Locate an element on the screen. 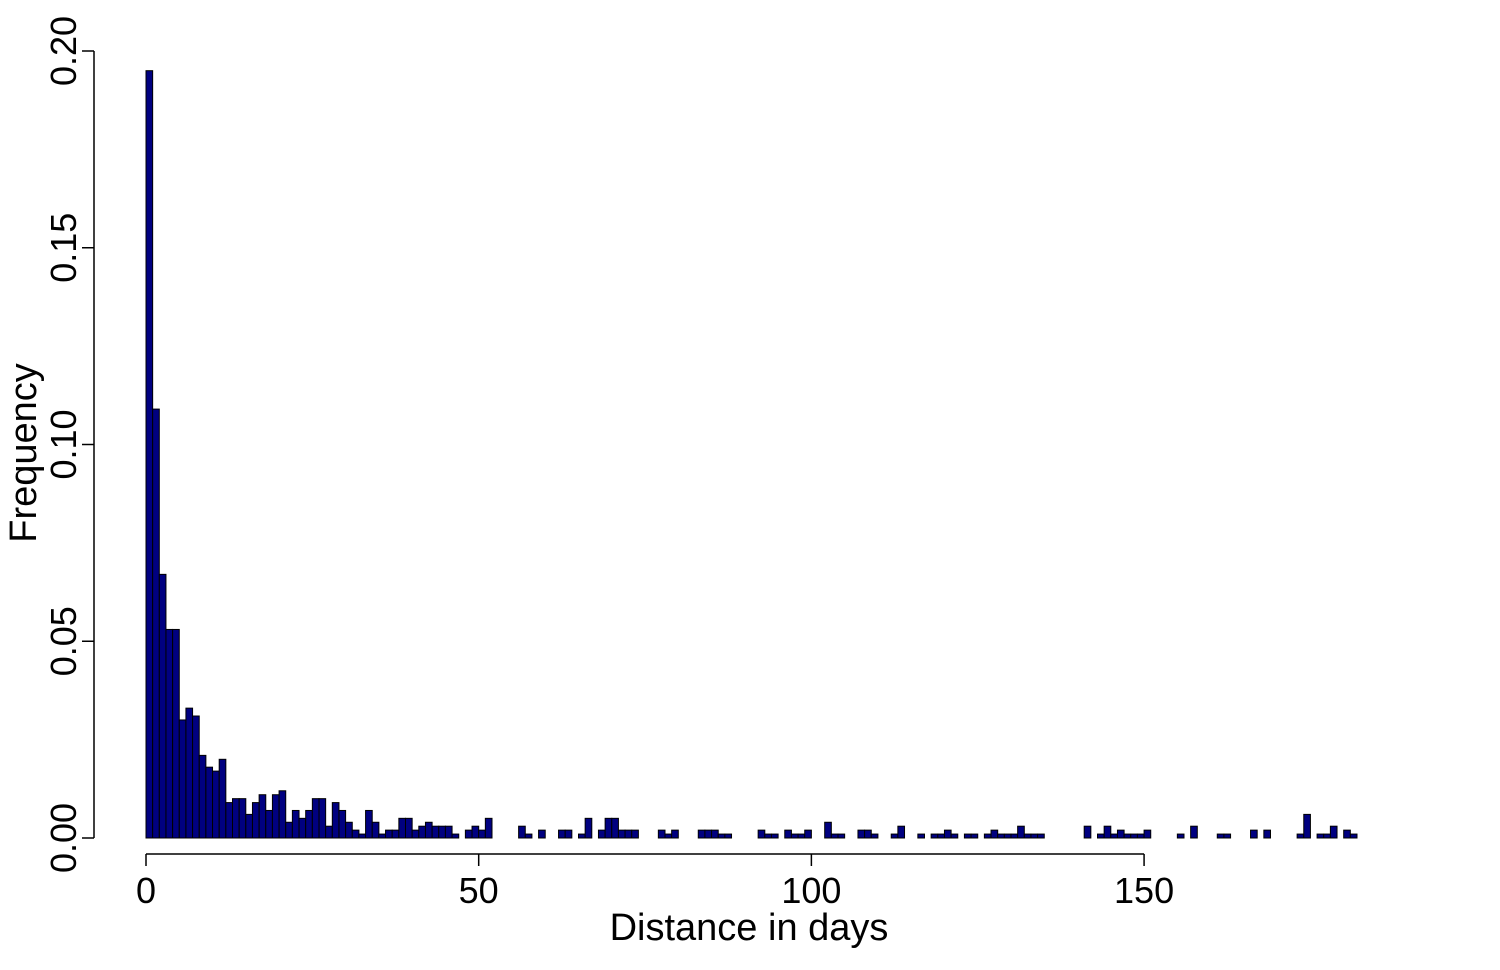  x-tick-label: 0 is located at coordinates (146, 890).